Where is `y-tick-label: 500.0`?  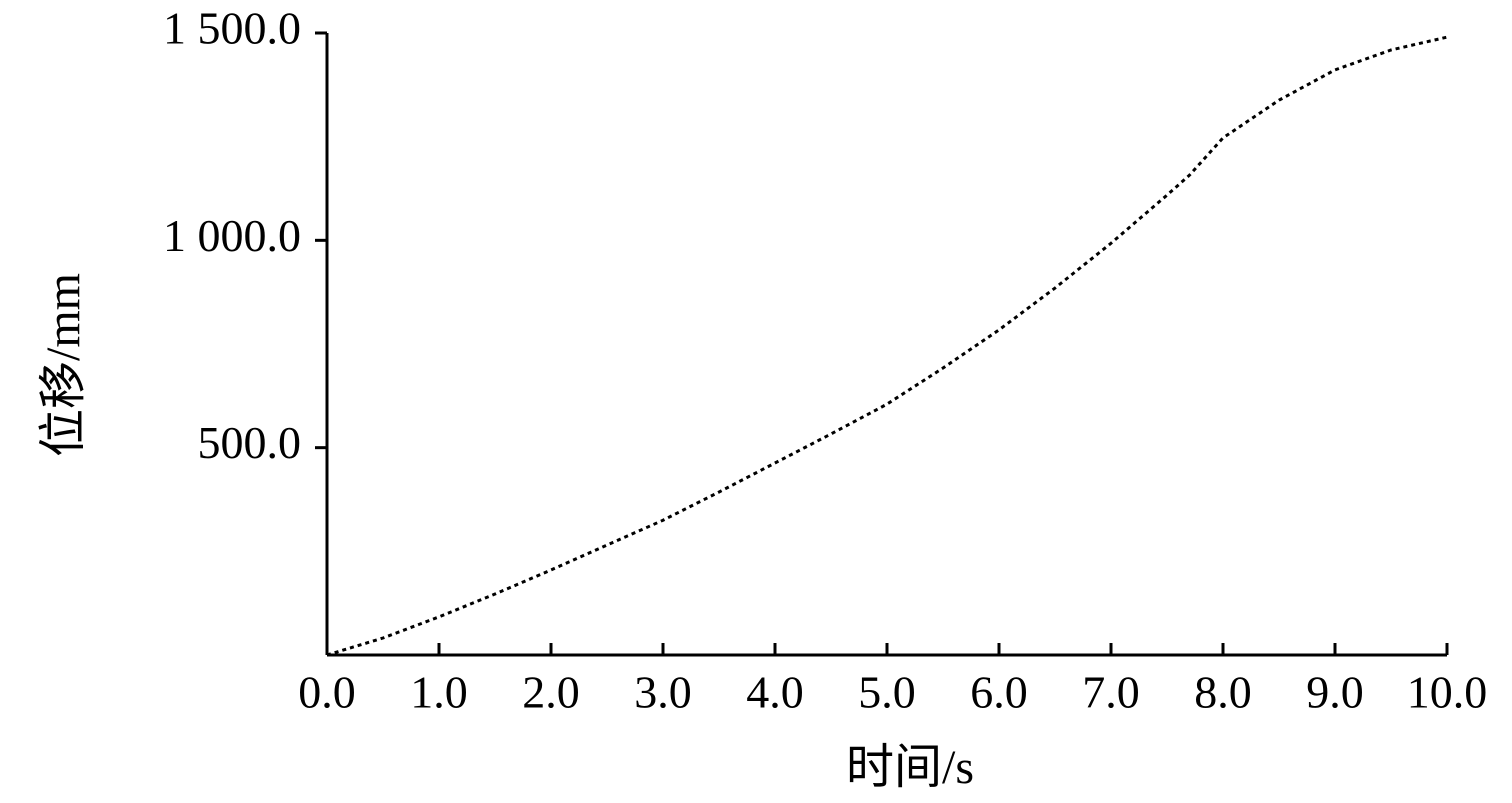 y-tick-label: 500.0 is located at coordinates (250, 442).